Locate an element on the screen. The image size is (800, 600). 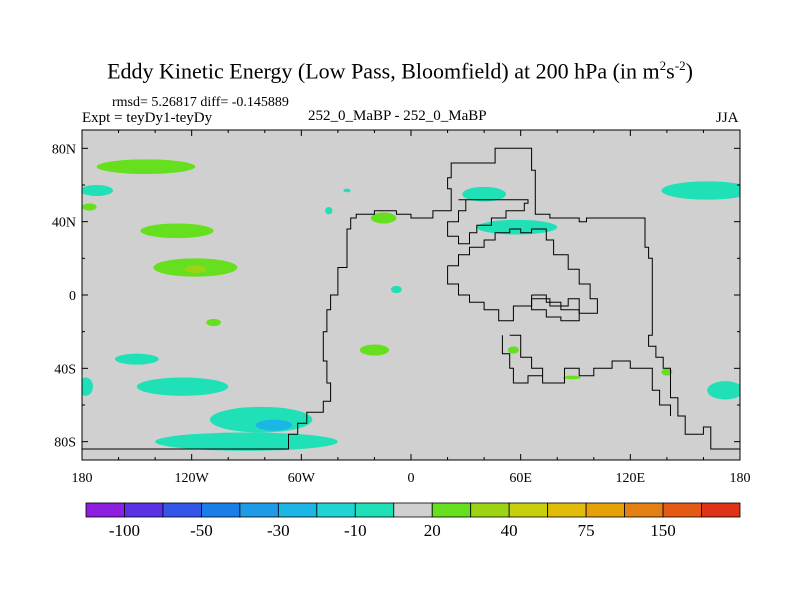
anomaly-pacific-15n-core is located at coordinates (195, 269).